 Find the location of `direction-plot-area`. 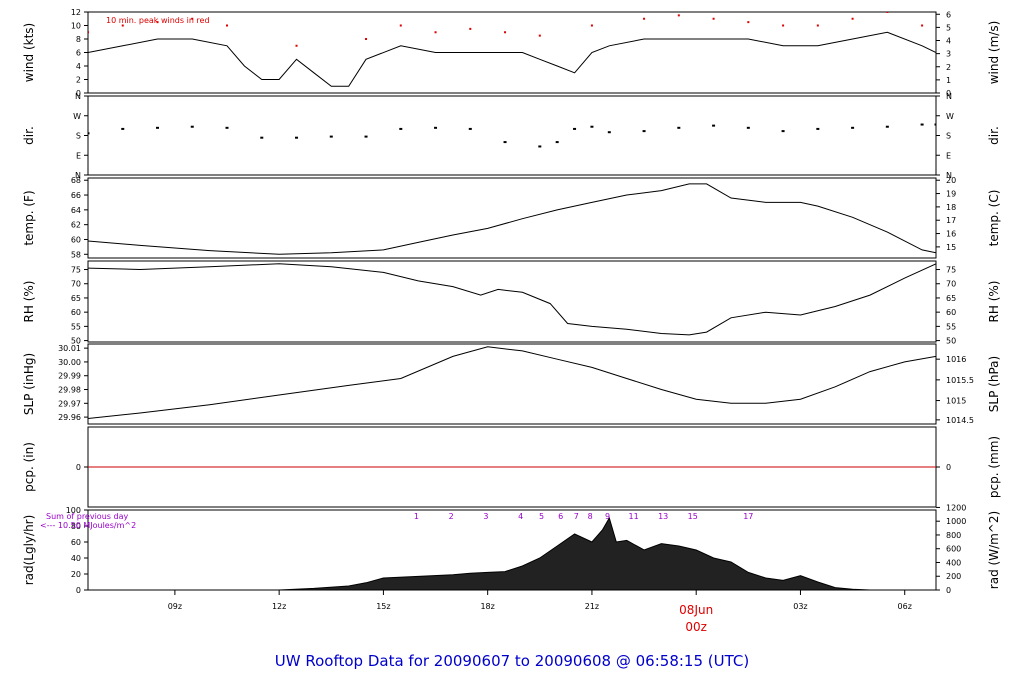

direction-plot-area is located at coordinates (512, 135).